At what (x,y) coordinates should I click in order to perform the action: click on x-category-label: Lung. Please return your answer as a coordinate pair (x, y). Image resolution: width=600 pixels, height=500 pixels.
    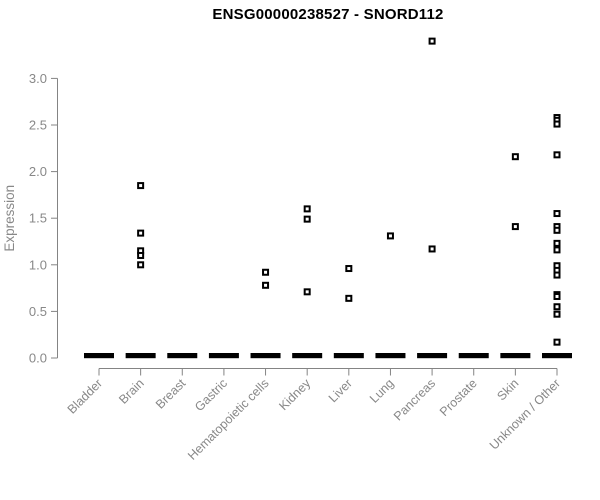
    Looking at the image, I should click on (382, 391).